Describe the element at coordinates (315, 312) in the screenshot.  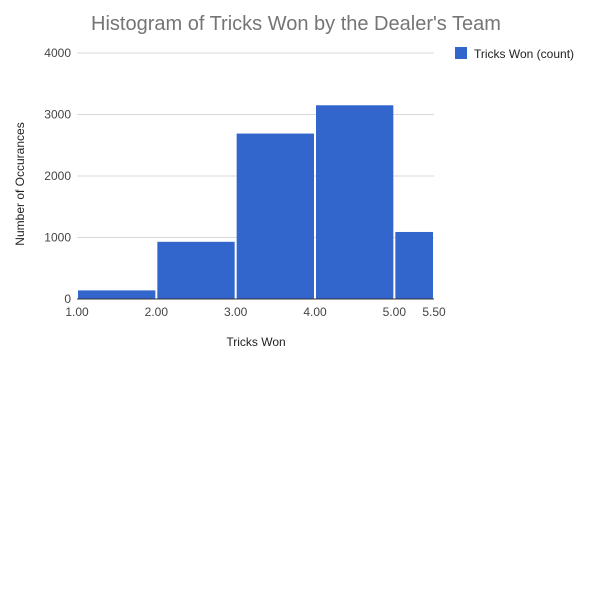
I see `x-tick-label: 4.00` at that location.